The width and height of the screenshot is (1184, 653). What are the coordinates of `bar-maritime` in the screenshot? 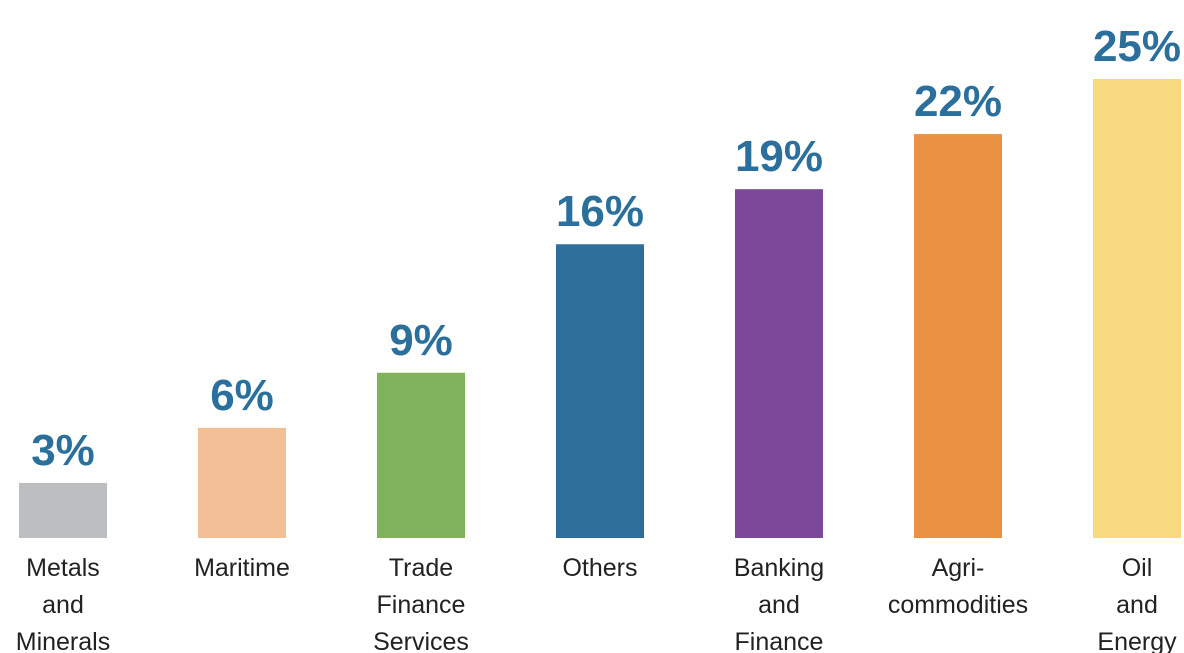 It's located at (242, 482).